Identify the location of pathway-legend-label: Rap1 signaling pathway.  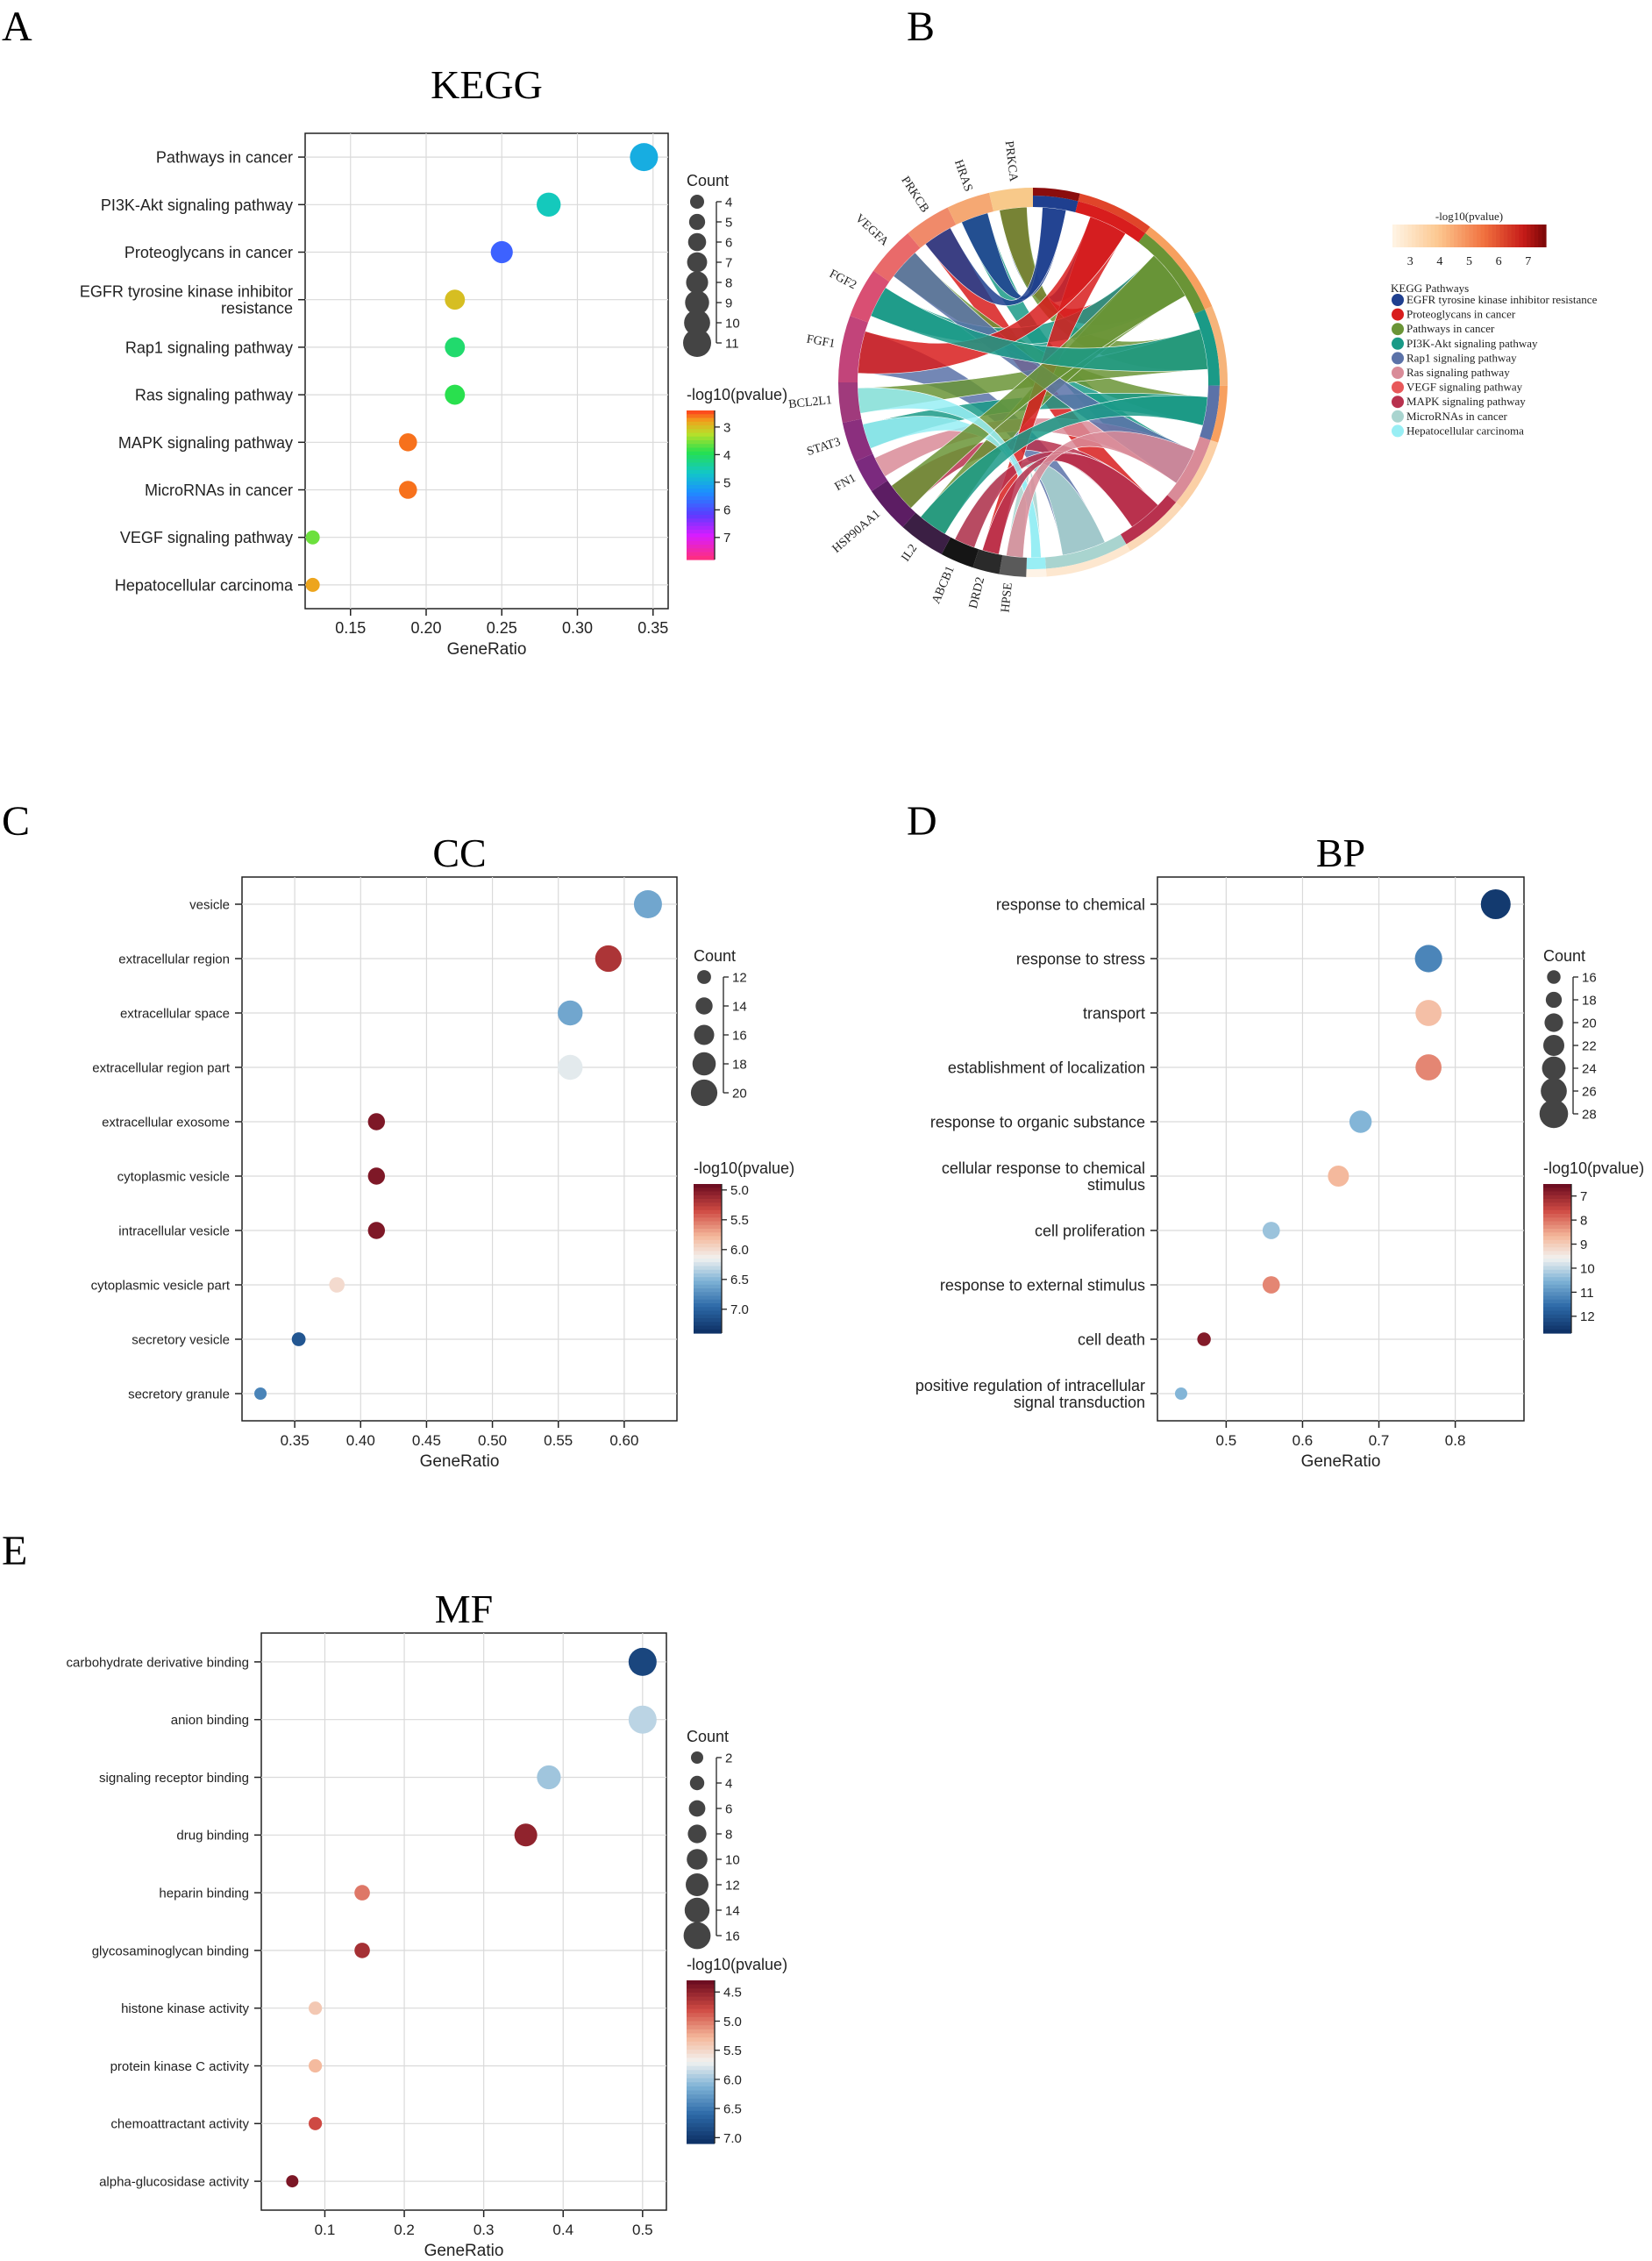
(1461, 357).